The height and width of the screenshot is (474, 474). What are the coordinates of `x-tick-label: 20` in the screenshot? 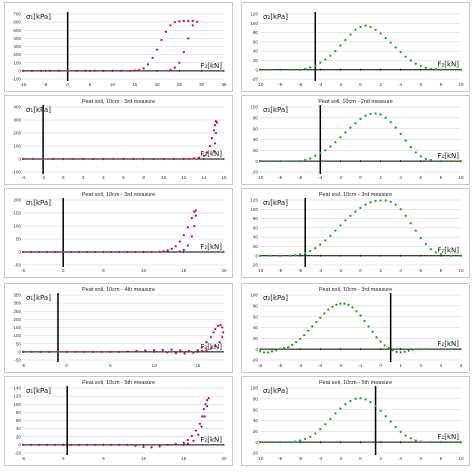 It's located at (224, 458).